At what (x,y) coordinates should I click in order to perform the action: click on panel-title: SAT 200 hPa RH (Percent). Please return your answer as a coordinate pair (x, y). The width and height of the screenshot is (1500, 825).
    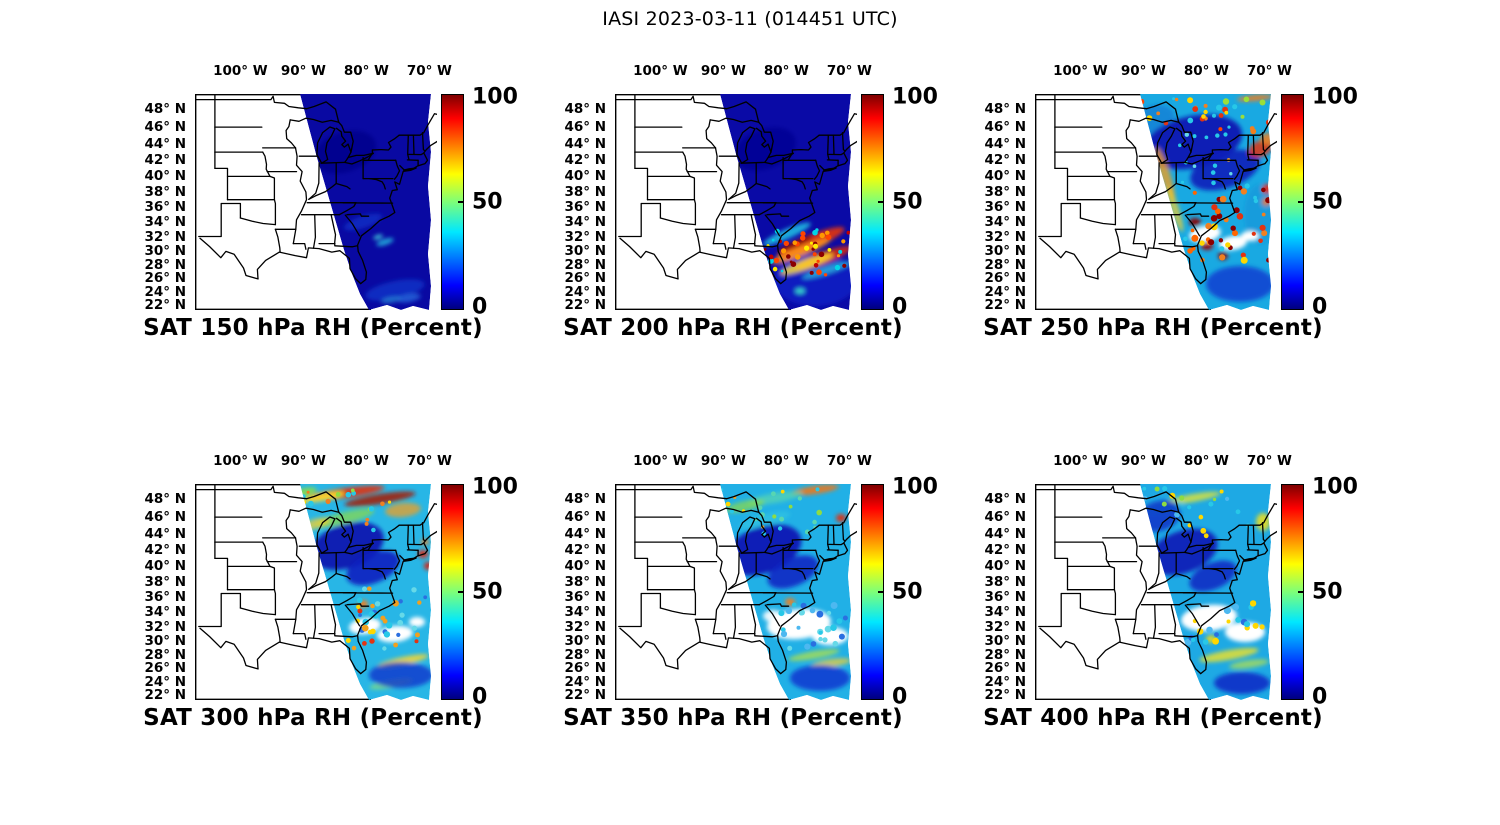
    Looking at the image, I should click on (733, 328).